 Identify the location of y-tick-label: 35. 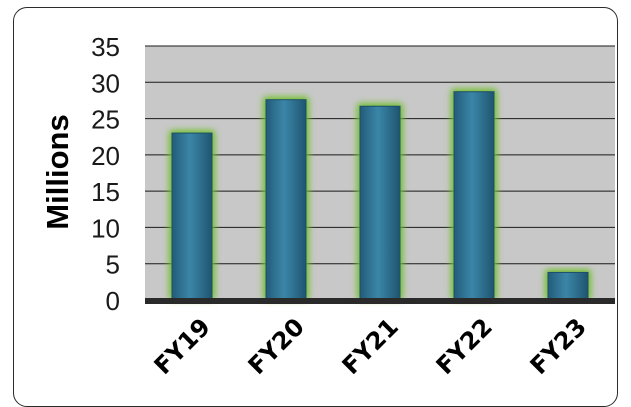
(105, 47).